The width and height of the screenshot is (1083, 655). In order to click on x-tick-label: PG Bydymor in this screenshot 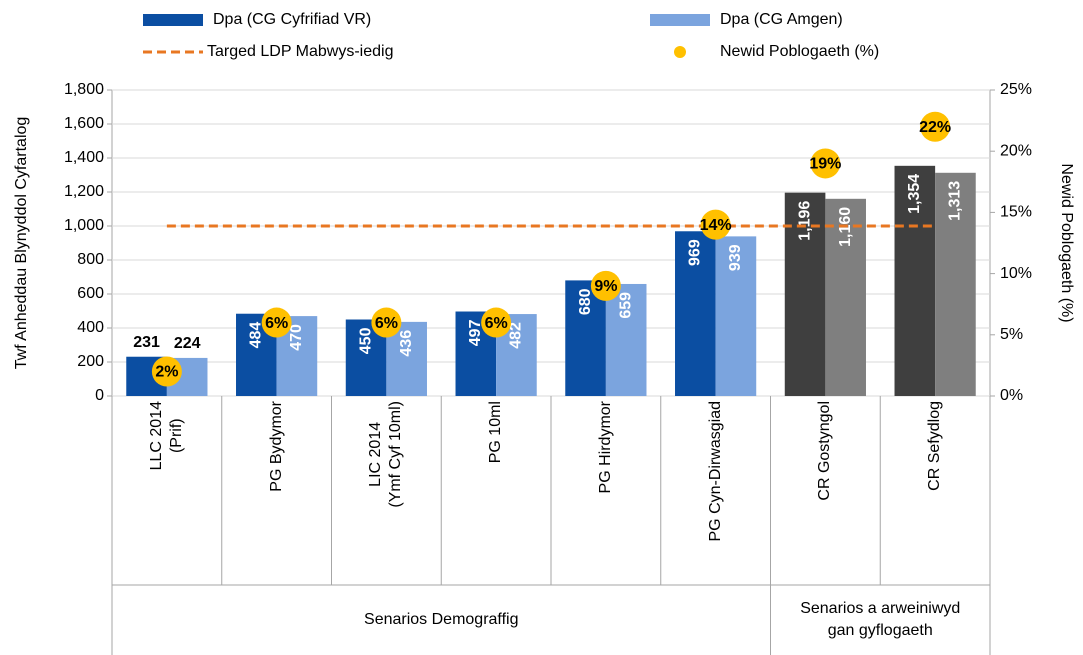, I will do `click(276, 446)`.